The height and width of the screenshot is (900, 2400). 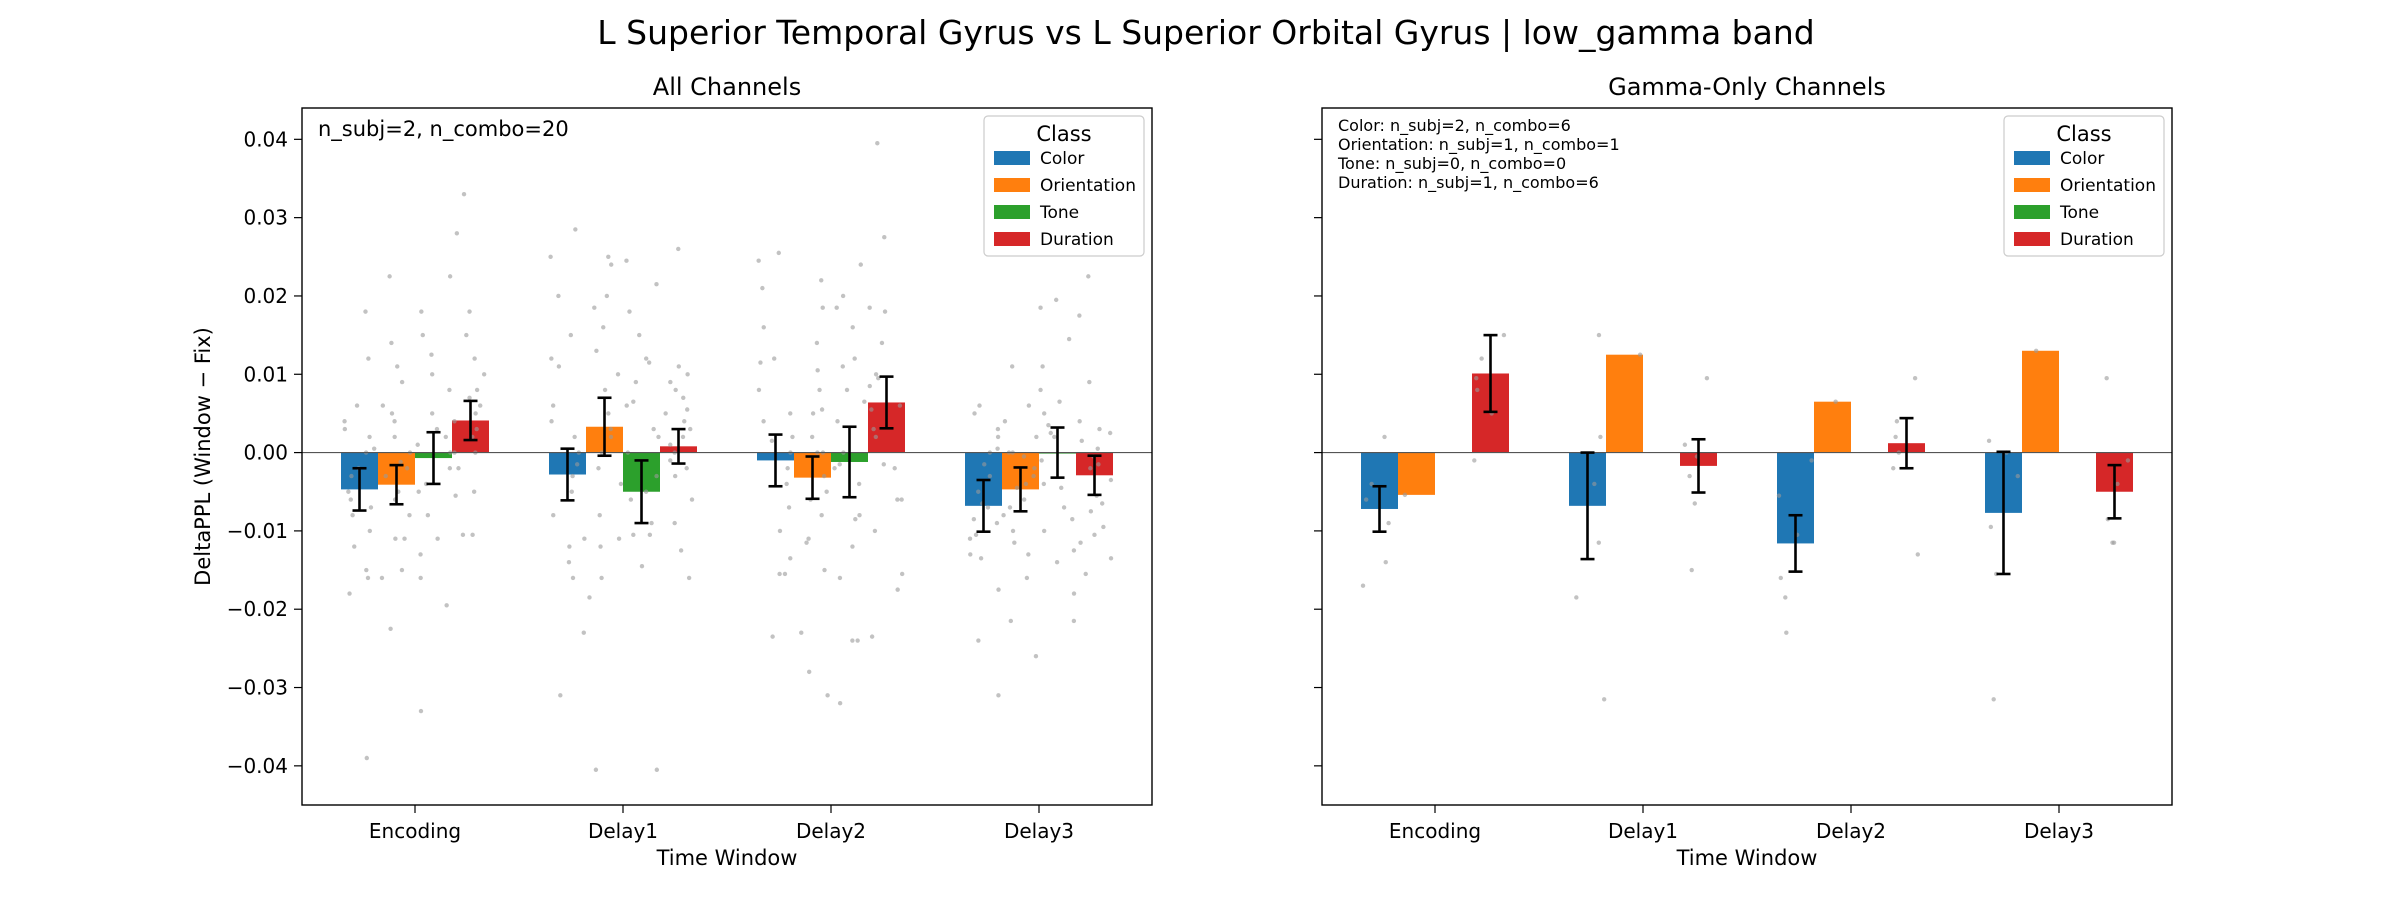 I want to click on error-bar-tone-delay3, so click(x=1057, y=452).